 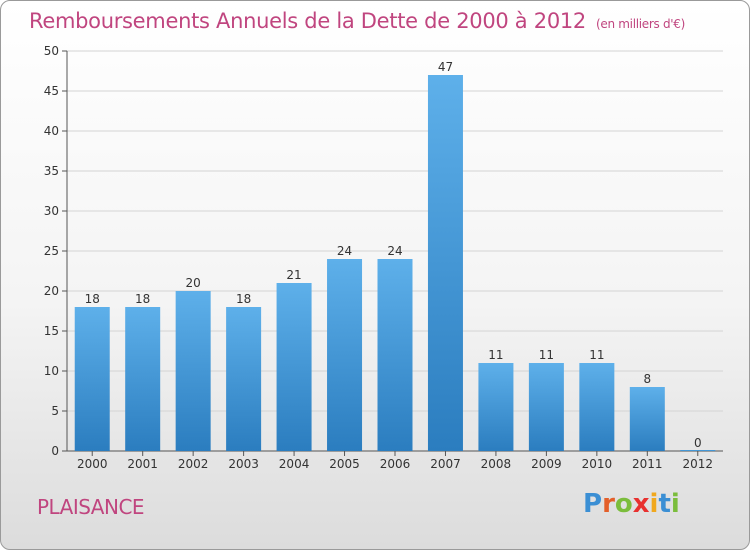 I want to click on x-tick-label: 2005, so click(x=344, y=464).